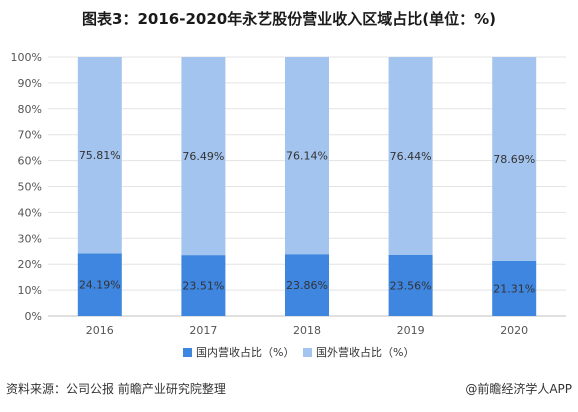  What do you see at coordinates (116, 389) in the screenshot?
I see `source-note: 资料来源：公司公报 前瞻产业研究院整理` at bounding box center [116, 389].